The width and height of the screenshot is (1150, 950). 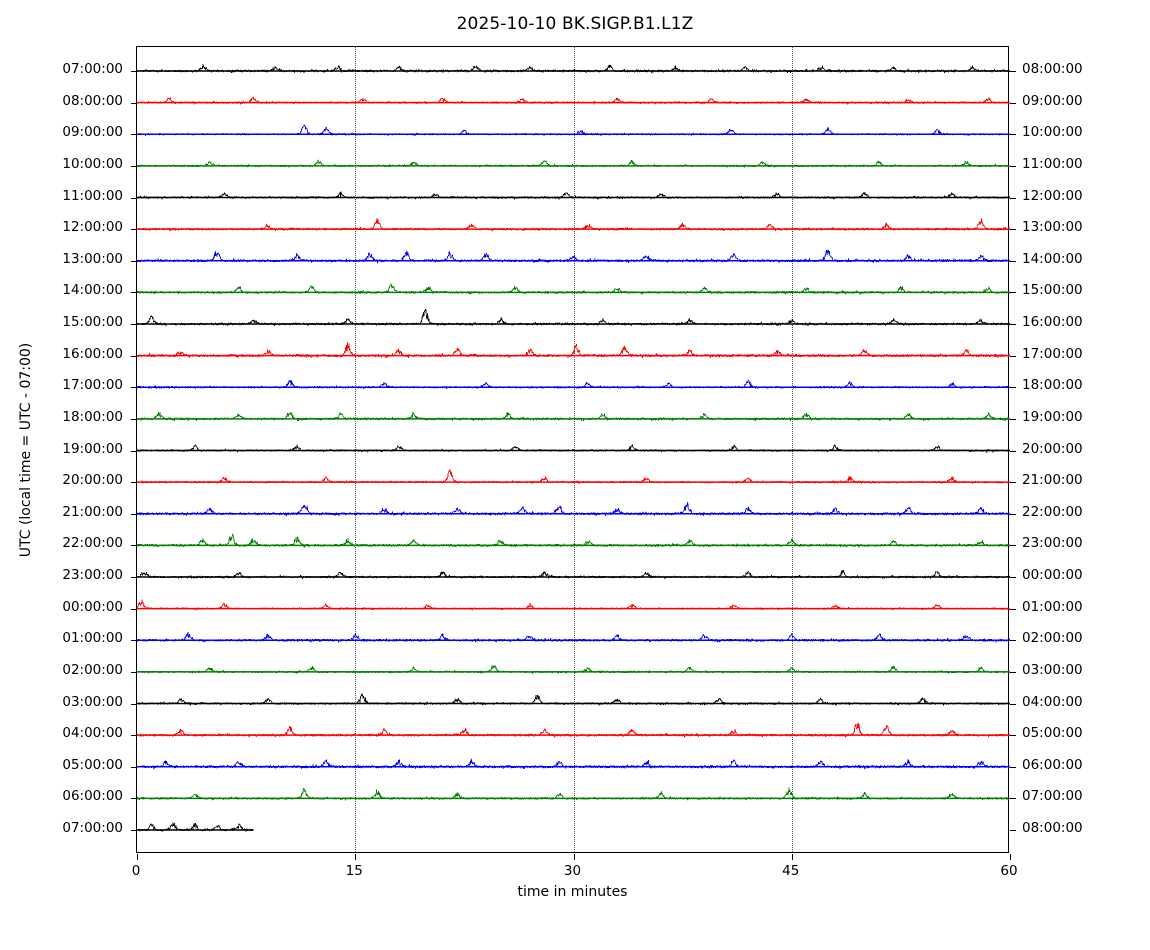 I want to click on y-axis-right-label: 16:00:00, so click(x=1052, y=322).